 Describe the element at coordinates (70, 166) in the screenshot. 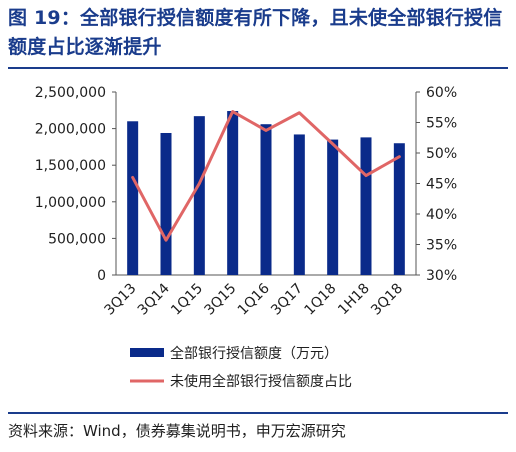

I see `left-tick-label: 1,500,000` at that location.